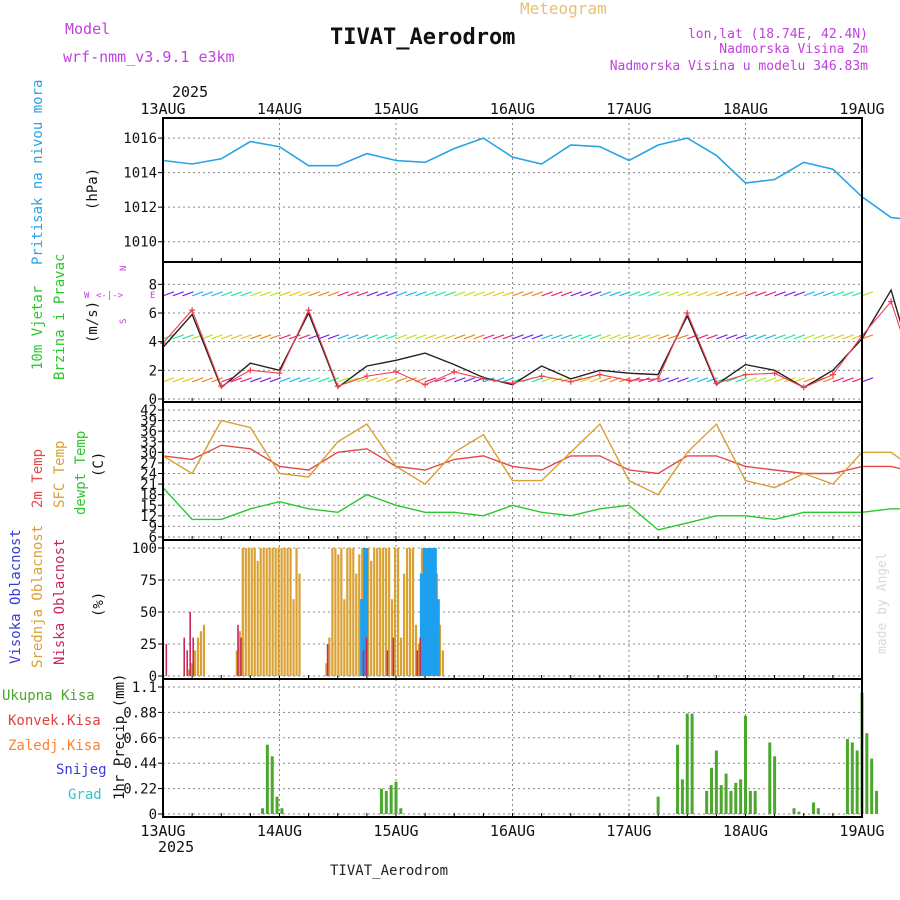 This screenshot has width=900, height=900. Describe the element at coordinates (512, 831) in the screenshot. I see `bottom-date-label: 16AUG` at that location.